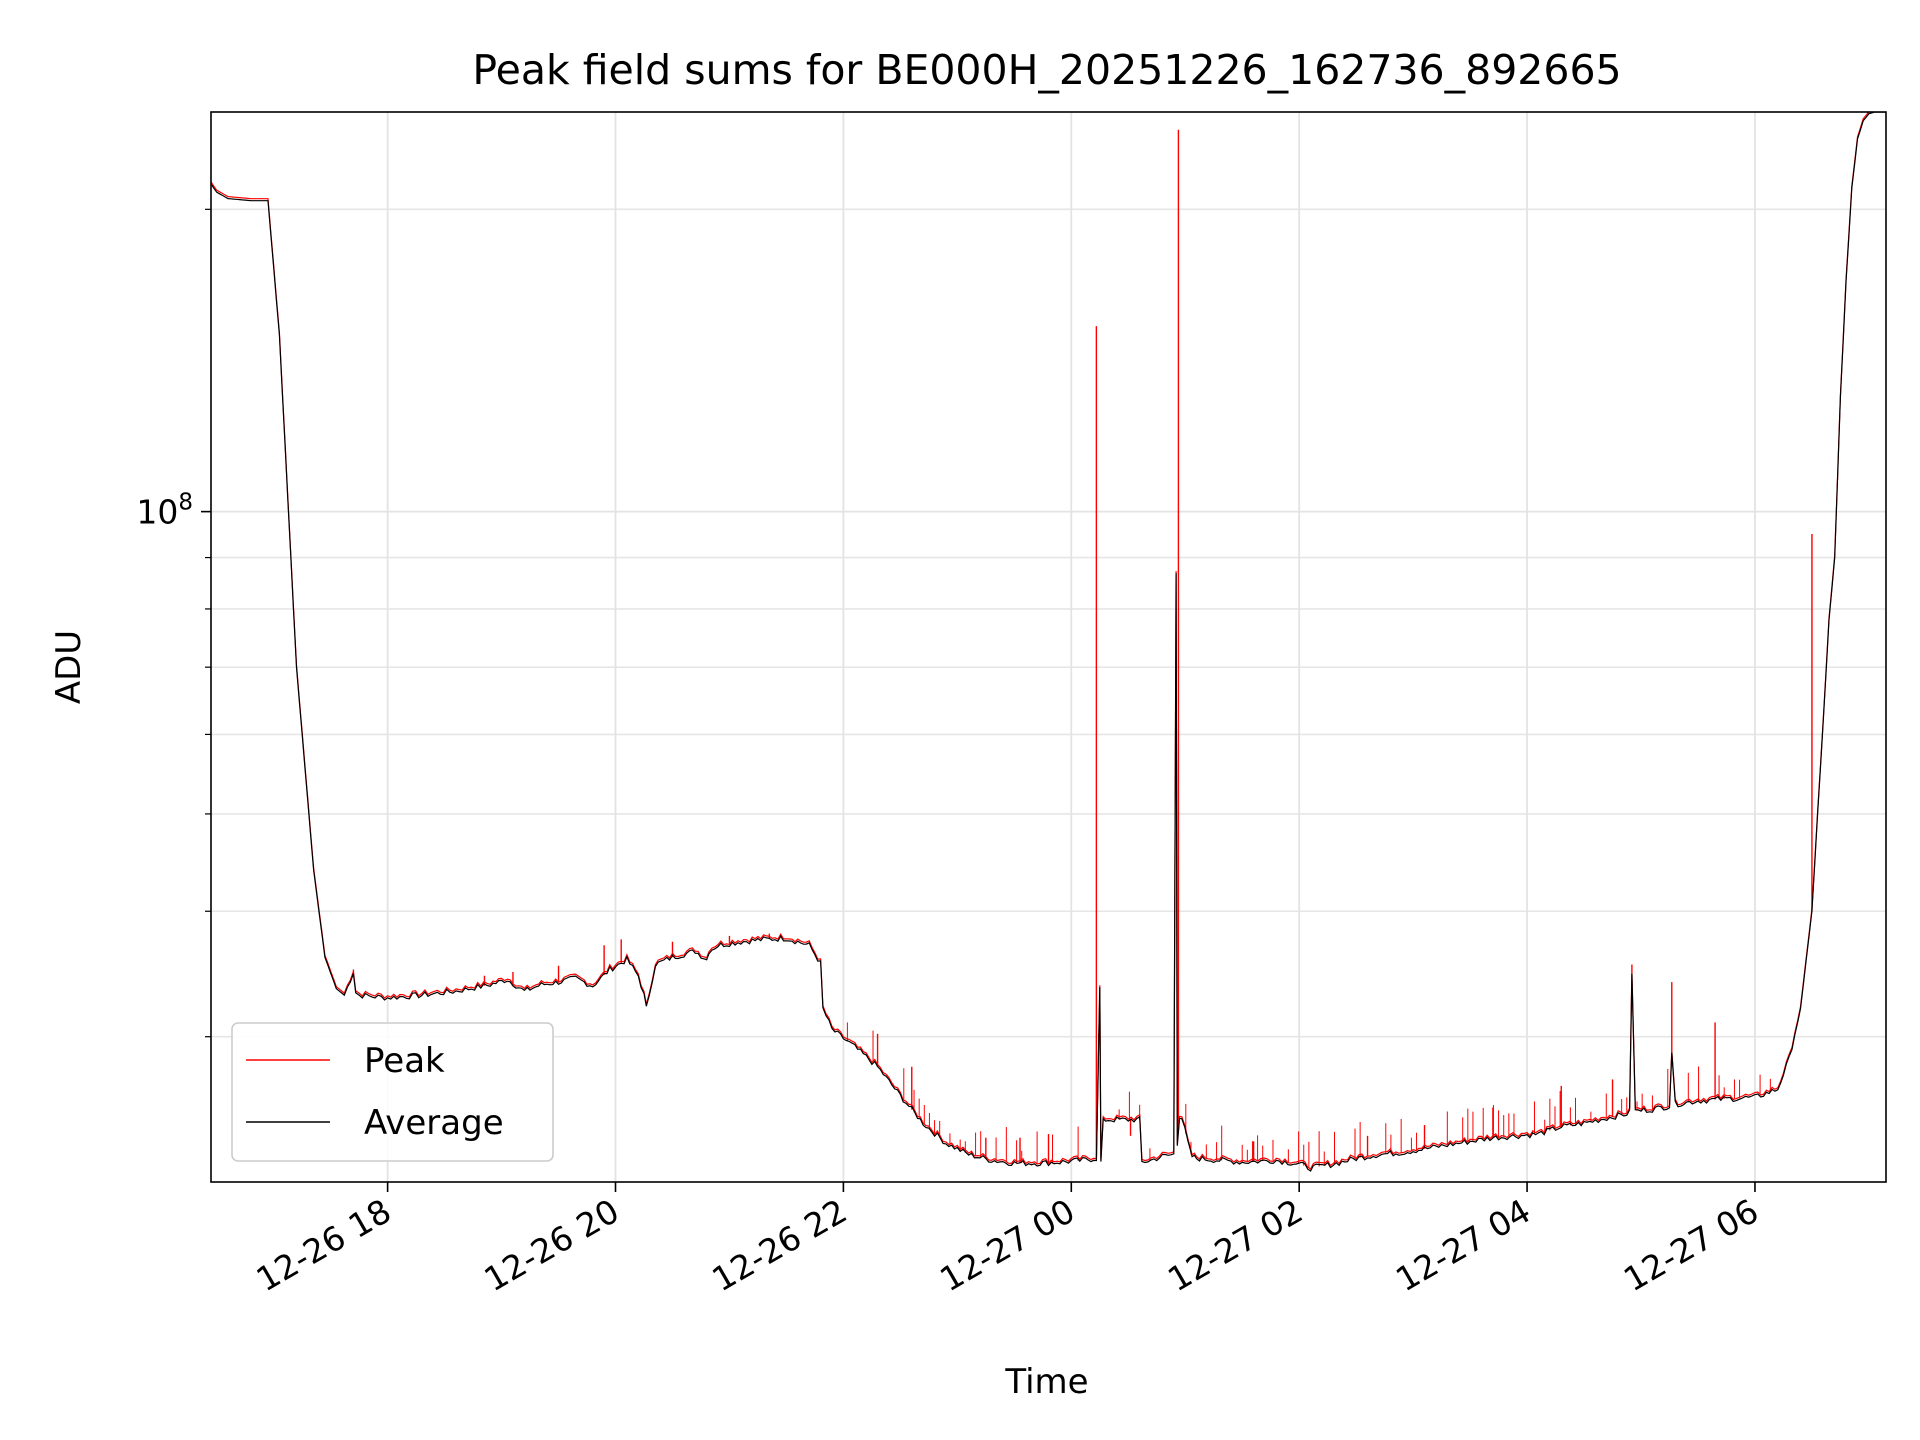 The height and width of the screenshot is (1440, 1920). What do you see at coordinates (404, 1061) in the screenshot?
I see `legend-peak-label: Peak` at bounding box center [404, 1061].